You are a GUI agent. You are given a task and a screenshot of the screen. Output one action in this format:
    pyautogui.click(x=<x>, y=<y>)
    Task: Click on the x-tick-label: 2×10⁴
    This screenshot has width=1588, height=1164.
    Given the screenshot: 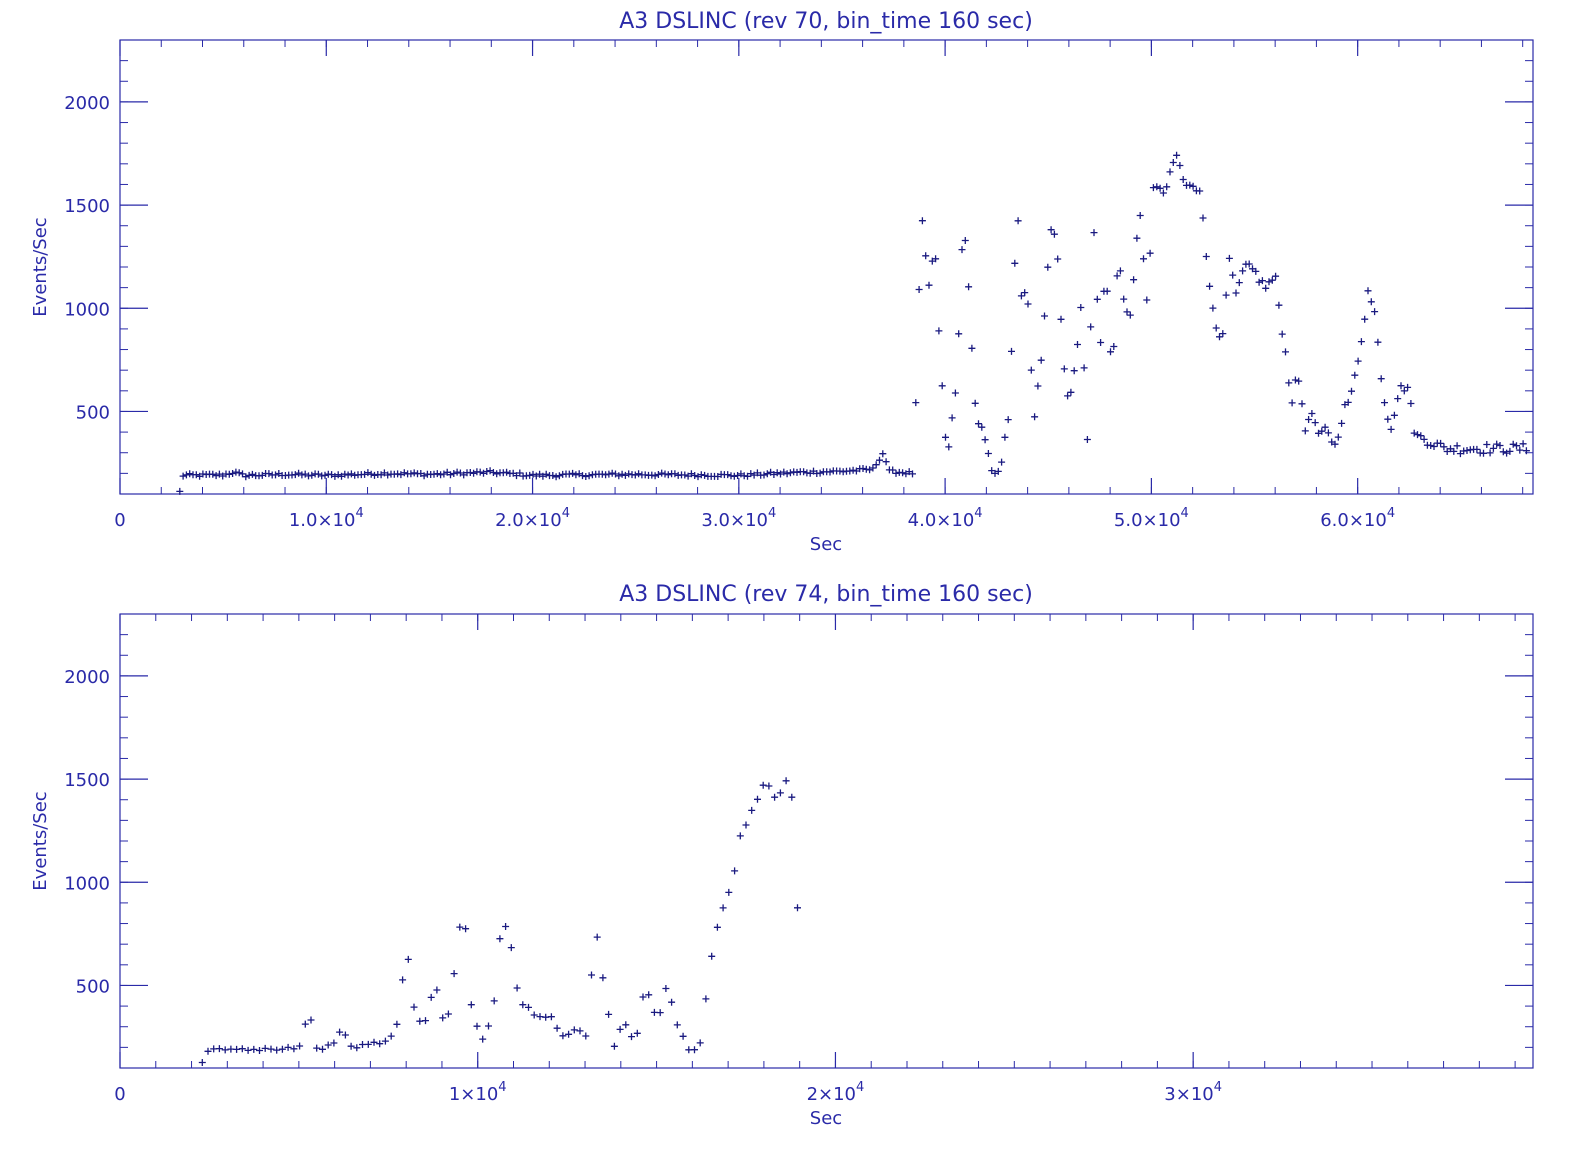 What is the action you would take?
    pyautogui.click(x=836, y=1092)
    